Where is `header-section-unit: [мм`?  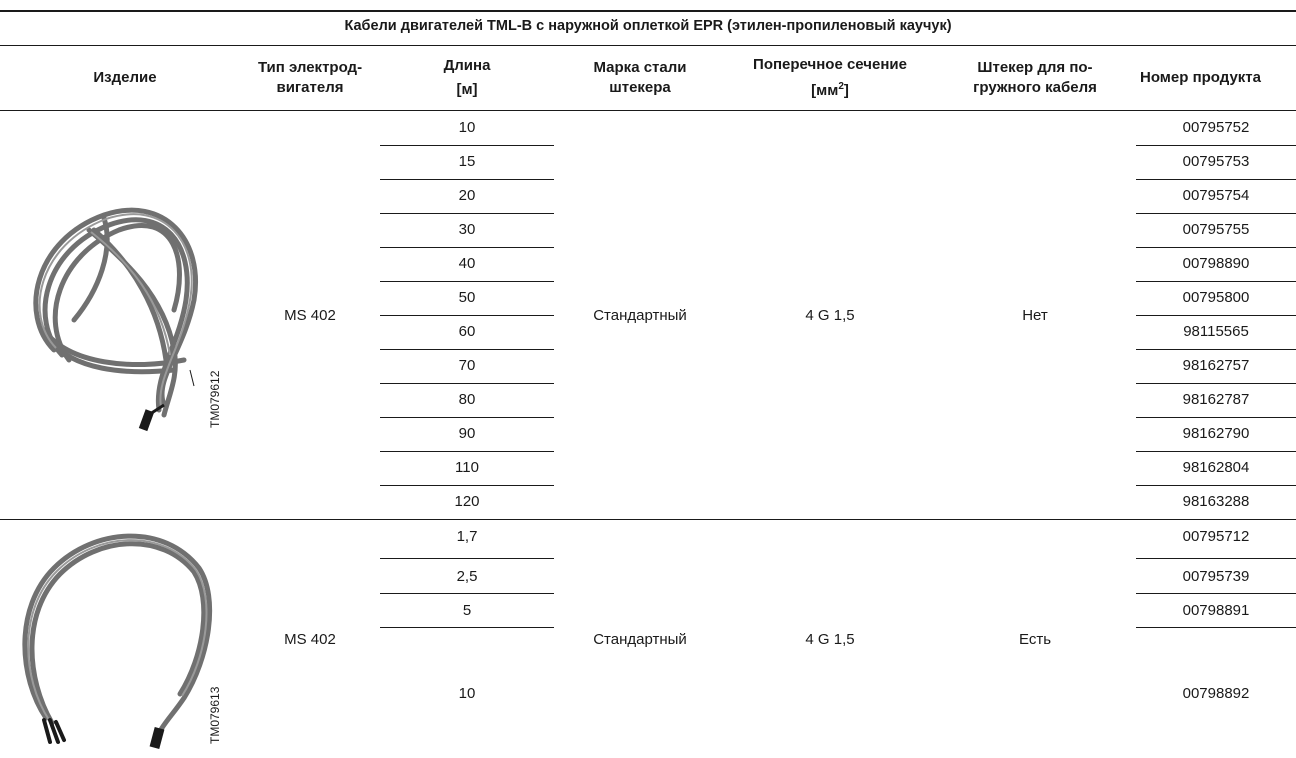
header-section-unit: [мм is located at coordinates (825, 90).